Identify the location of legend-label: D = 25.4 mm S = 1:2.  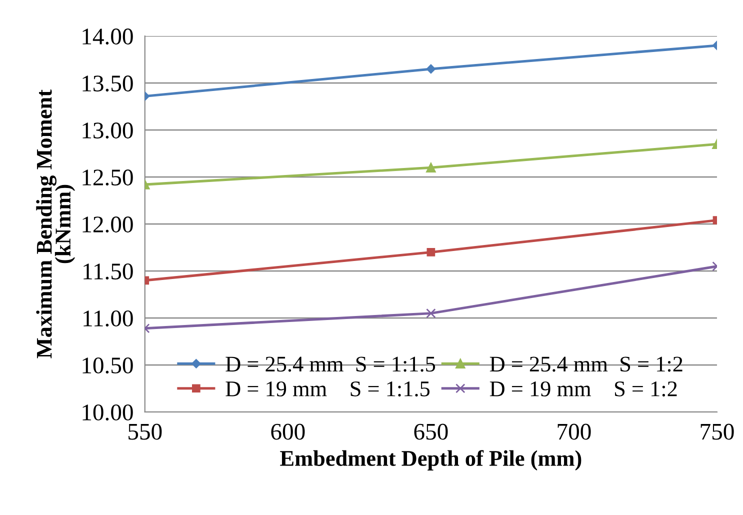
(586, 364).